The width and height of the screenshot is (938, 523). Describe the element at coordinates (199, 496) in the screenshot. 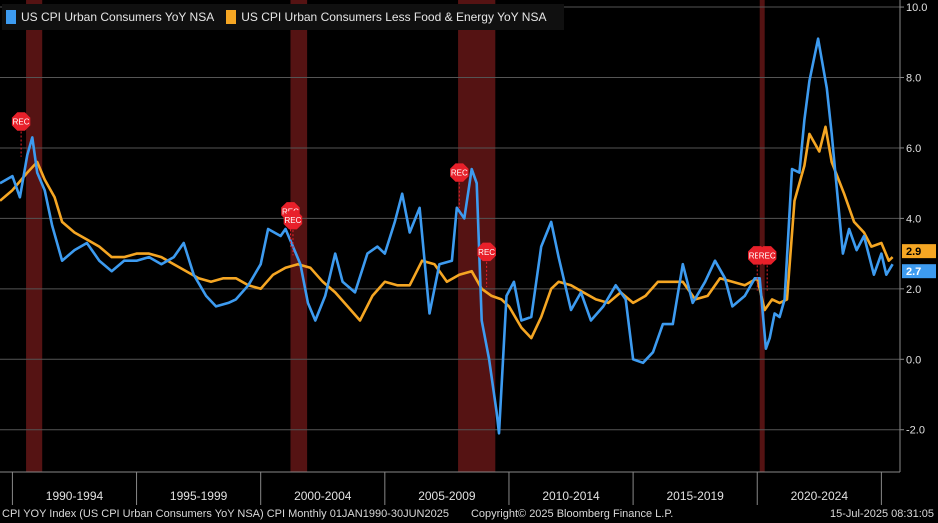

I see `x-tick-label-1: 1995-1999` at that location.